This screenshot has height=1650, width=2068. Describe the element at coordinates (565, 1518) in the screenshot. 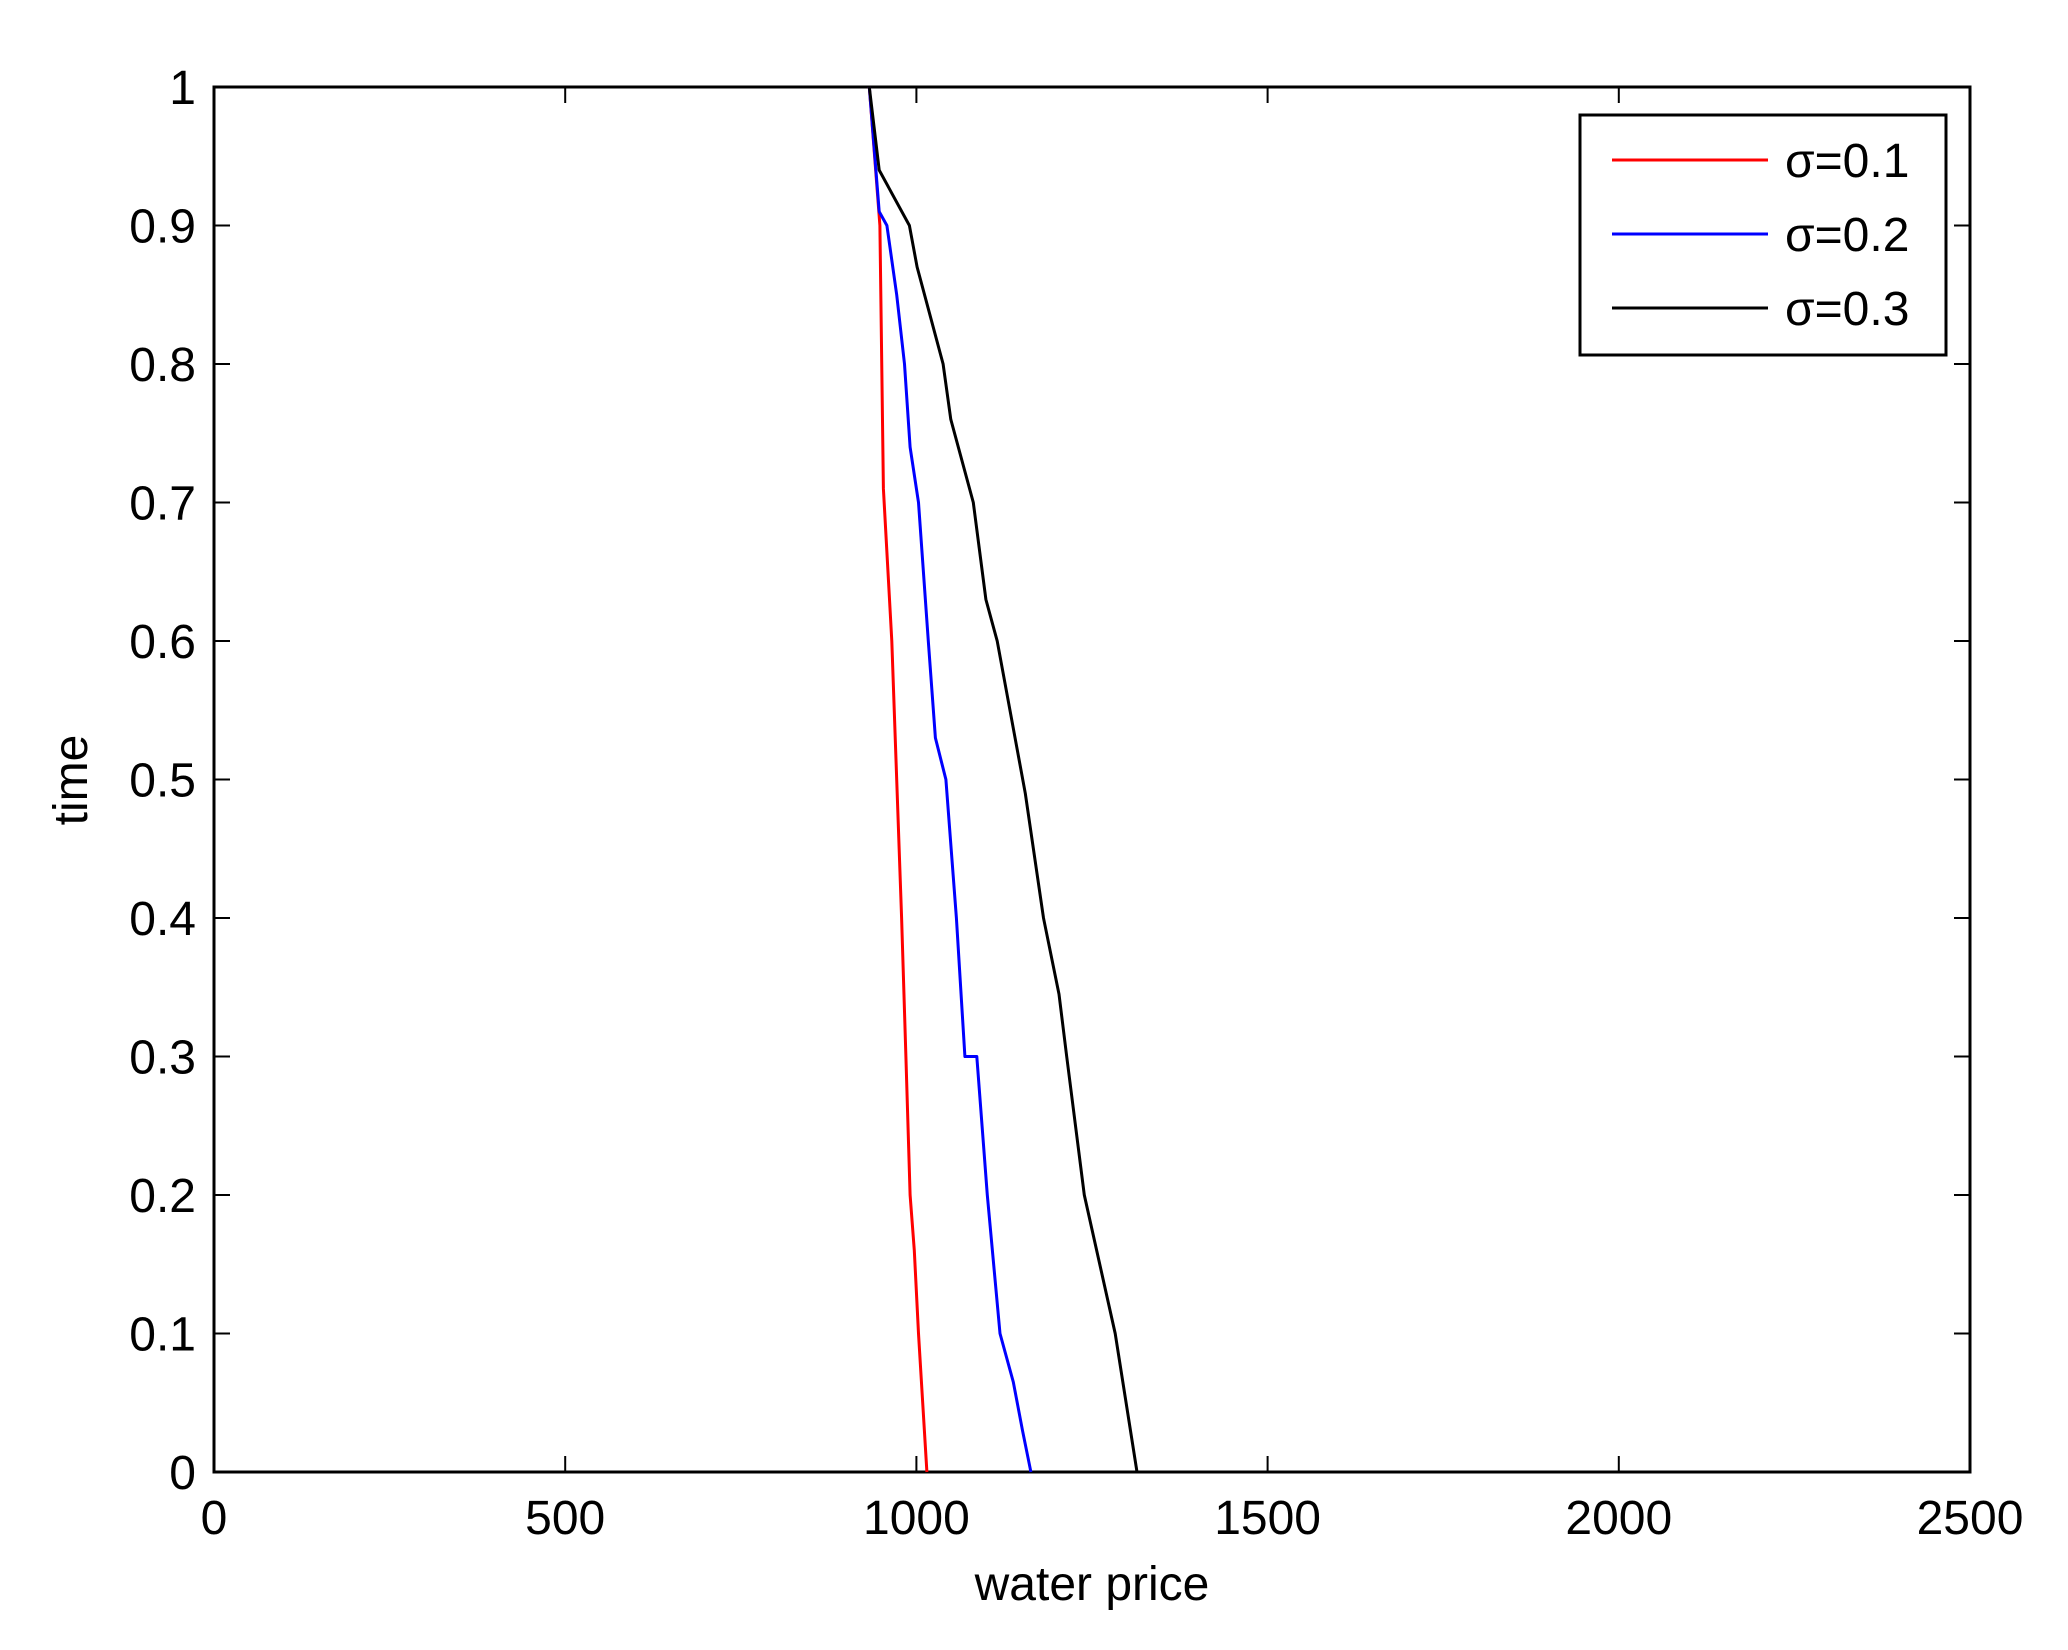

I see `x-tick-label: 500` at that location.